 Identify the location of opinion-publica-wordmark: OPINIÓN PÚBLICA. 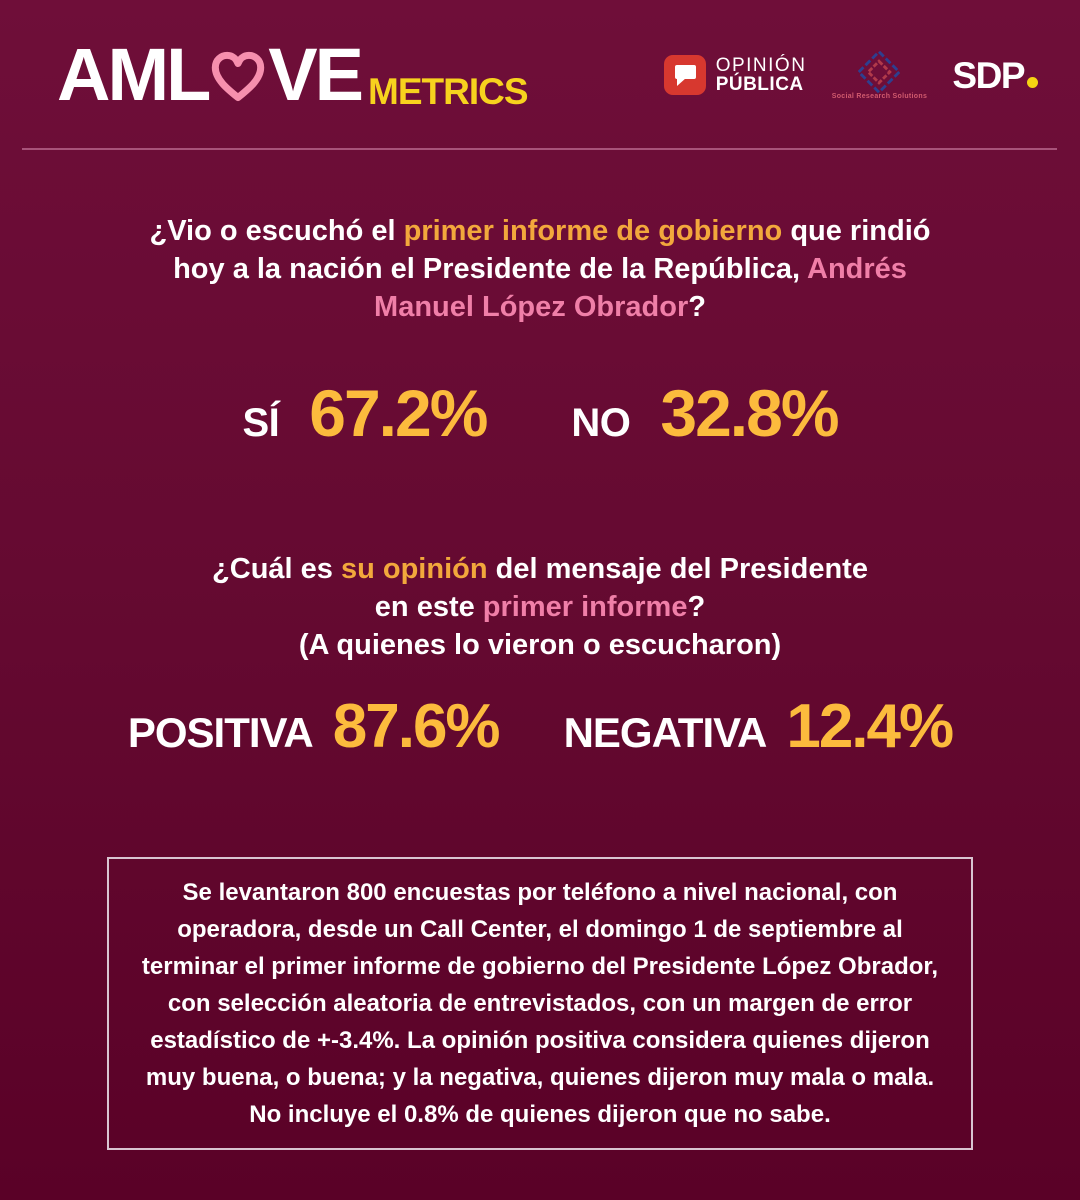
(761, 75).